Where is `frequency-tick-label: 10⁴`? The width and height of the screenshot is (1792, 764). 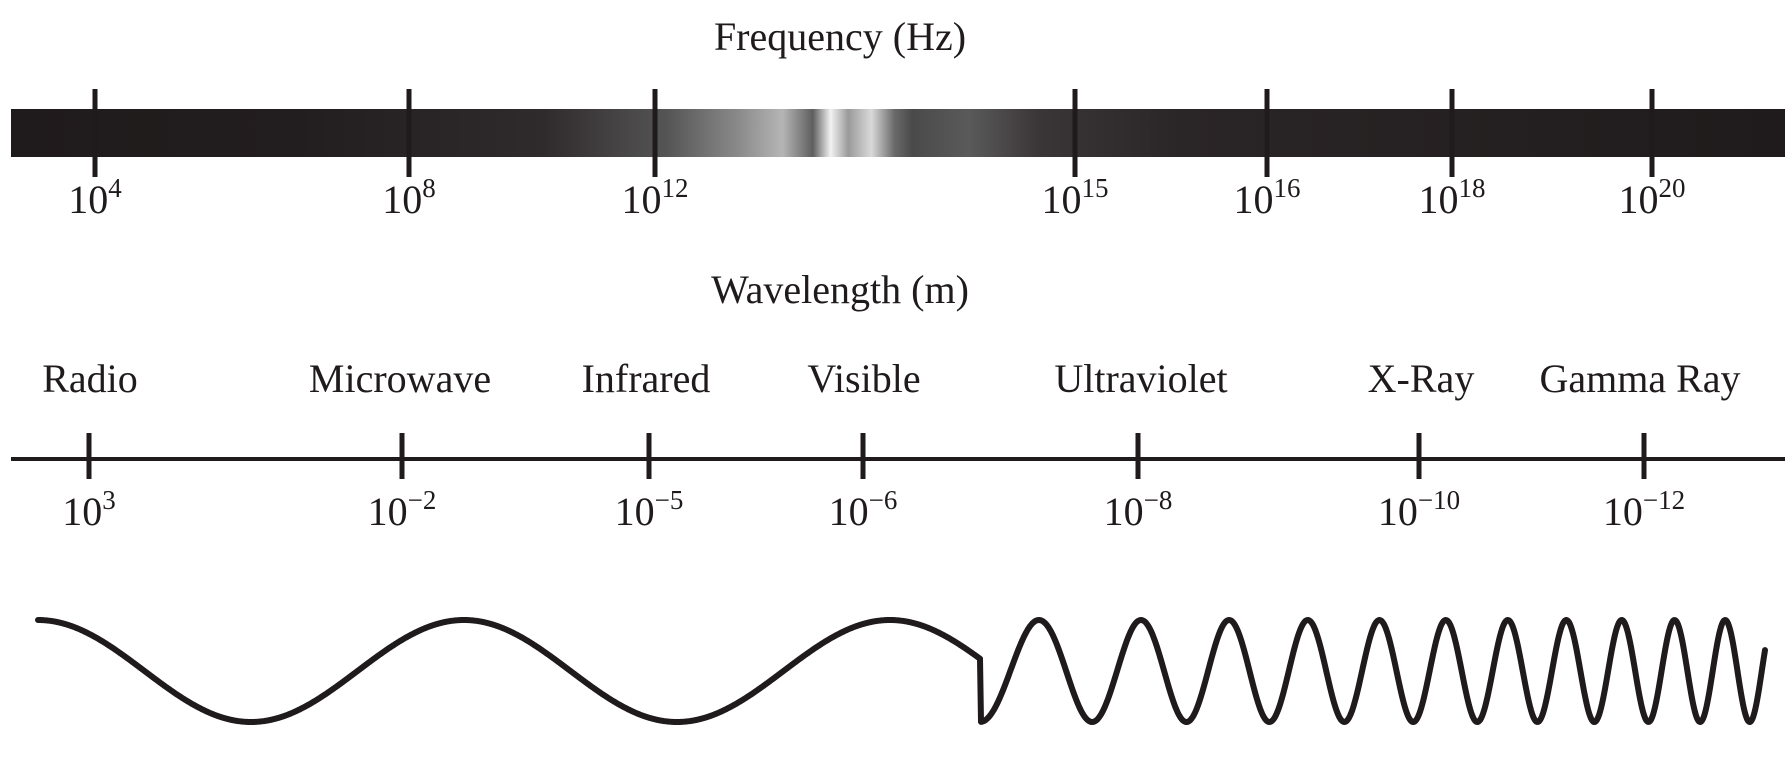 frequency-tick-label: 10⁴ is located at coordinates (95, 197).